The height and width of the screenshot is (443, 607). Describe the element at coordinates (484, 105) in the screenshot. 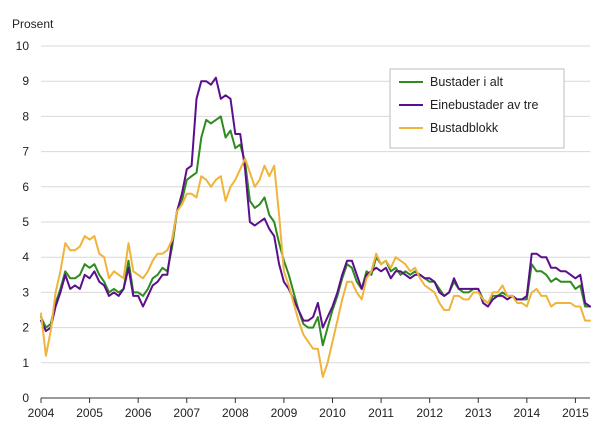

I see `legend-label: Einebustader av tre` at that location.